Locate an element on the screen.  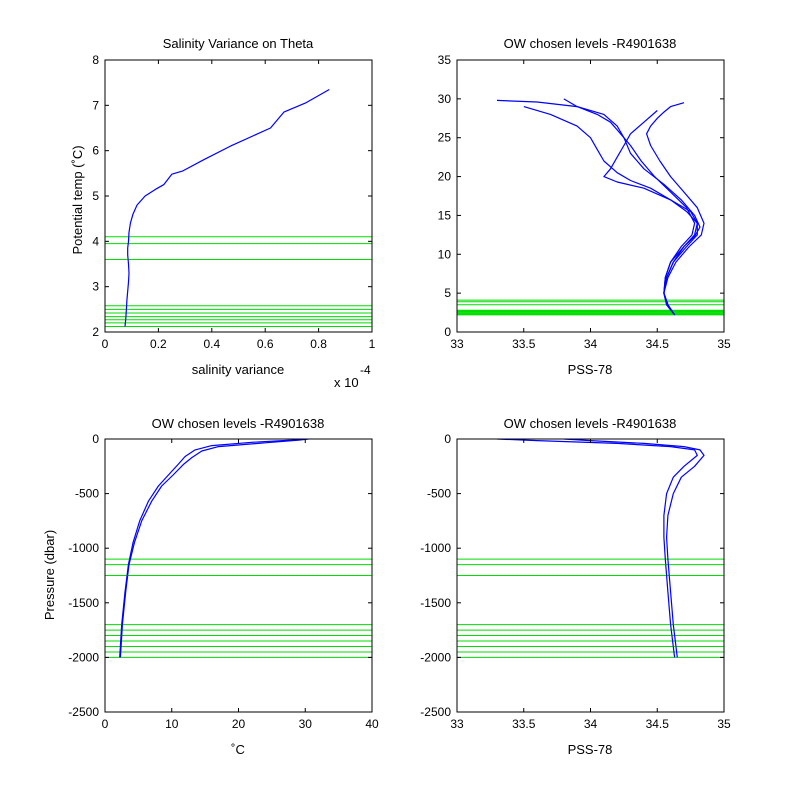
axes-temperature-pressure: 0 10 20 30 40 0 -500 -1000 -1500 -2000 -2500 is located at coordinates (223, 581).